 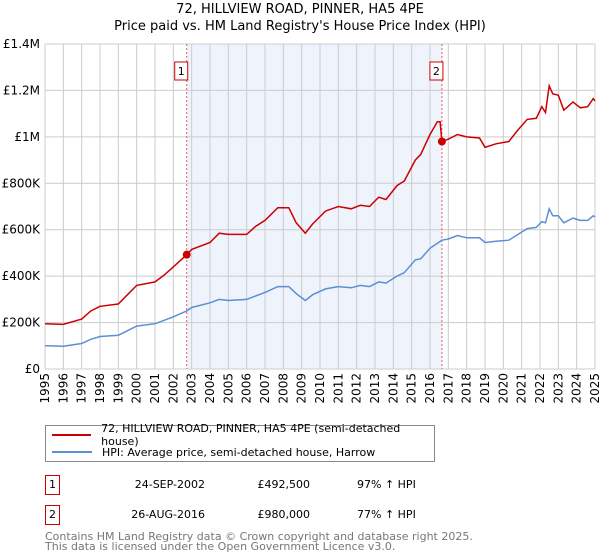 What do you see at coordinates (210, 388) in the screenshot?
I see `x-tick-label: 2004` at bounding box center [210, 388].